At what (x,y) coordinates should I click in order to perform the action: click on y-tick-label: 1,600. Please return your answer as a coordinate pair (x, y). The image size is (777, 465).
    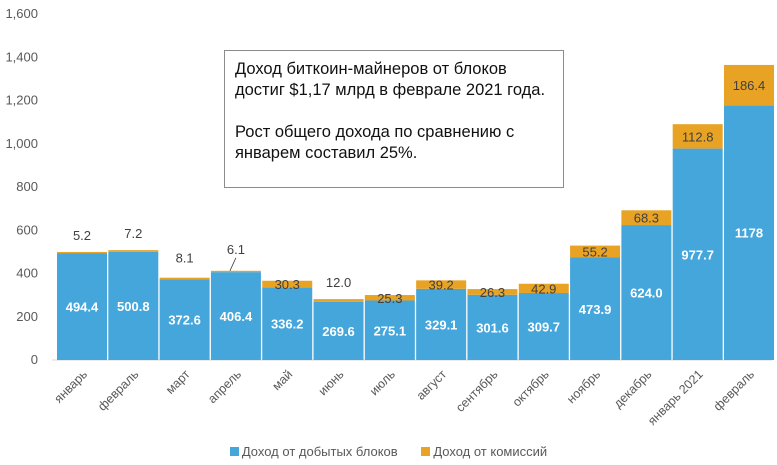
    Looking at the image, I should click on (21, 13).